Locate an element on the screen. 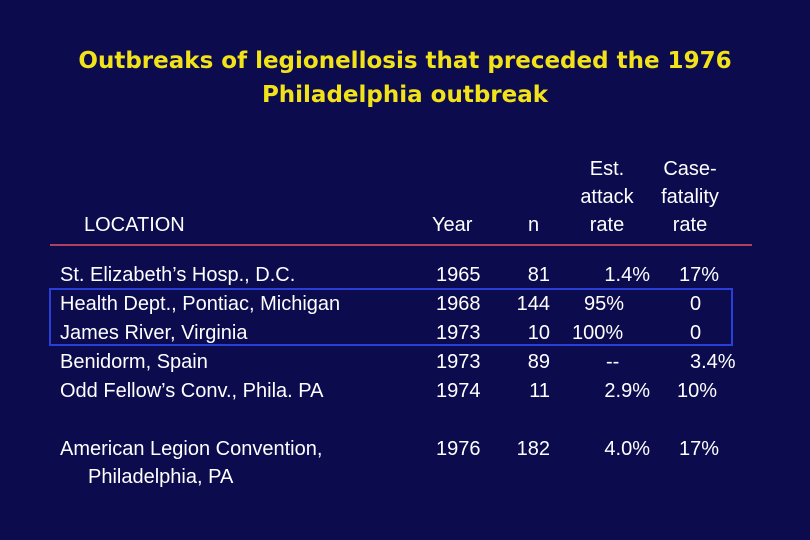 The height and width of the screenshot is (540, 810). row-n: 81 is located at coordinates (538, 275).